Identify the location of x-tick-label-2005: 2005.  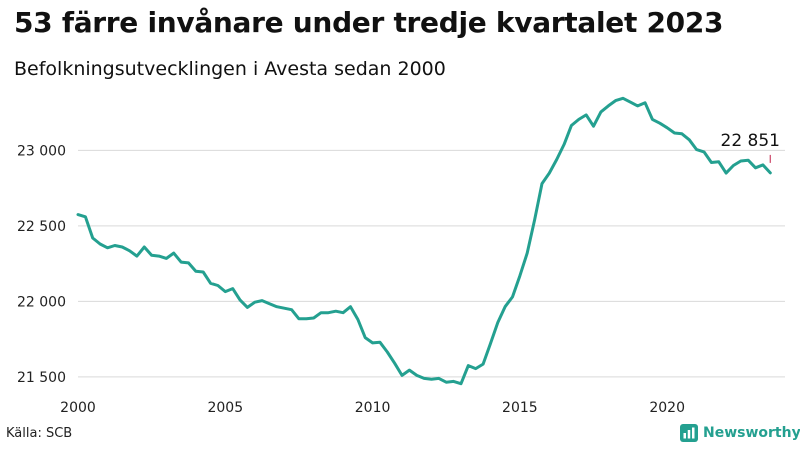
(225, 408).